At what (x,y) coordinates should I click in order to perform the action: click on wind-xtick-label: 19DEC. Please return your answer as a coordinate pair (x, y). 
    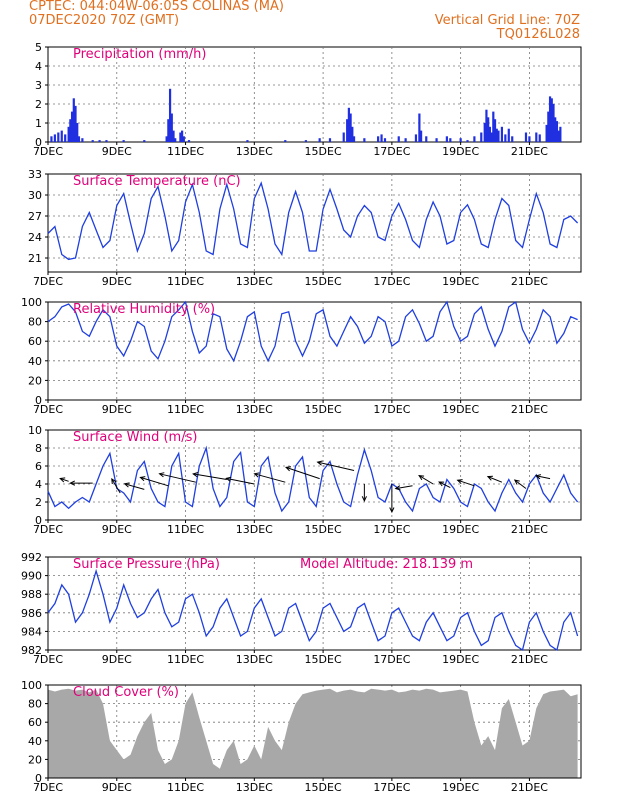
    Looking at the image, I should click on (460, 529).